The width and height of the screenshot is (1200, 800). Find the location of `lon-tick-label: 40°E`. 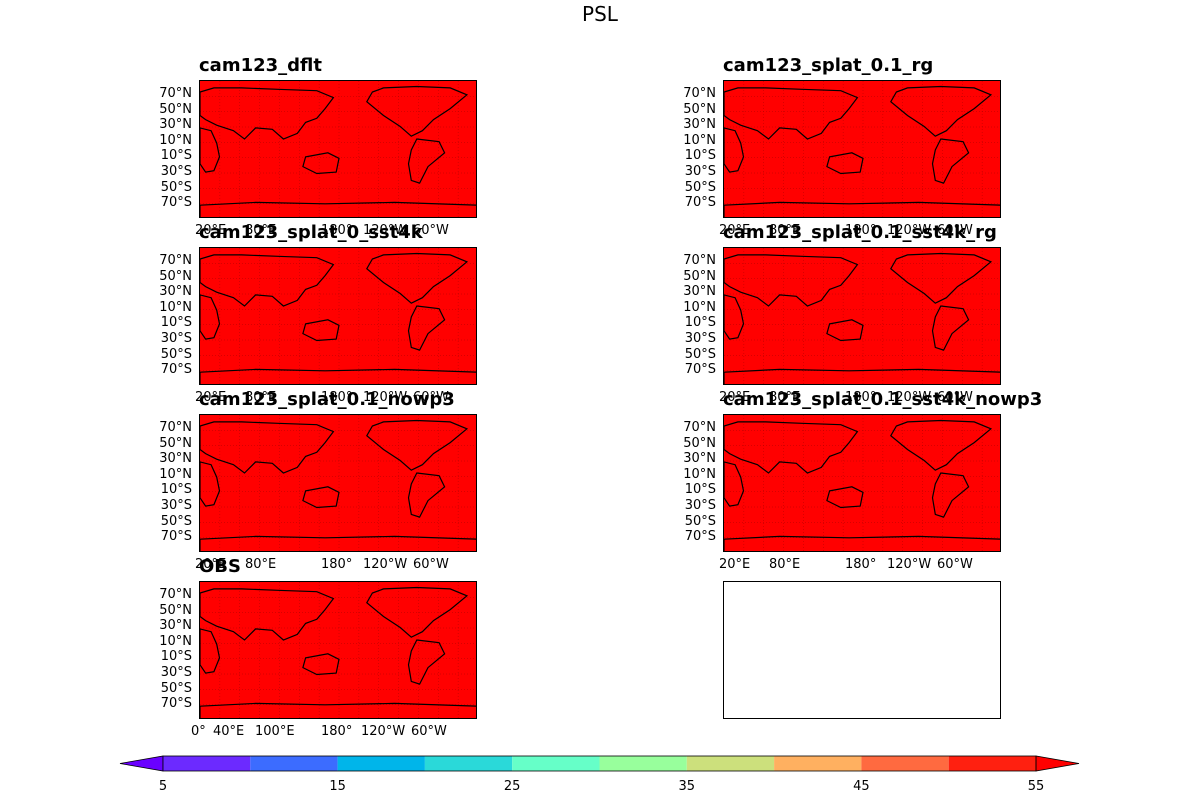

lon-tick-label: 40°E is located at coordinates (229, 731).